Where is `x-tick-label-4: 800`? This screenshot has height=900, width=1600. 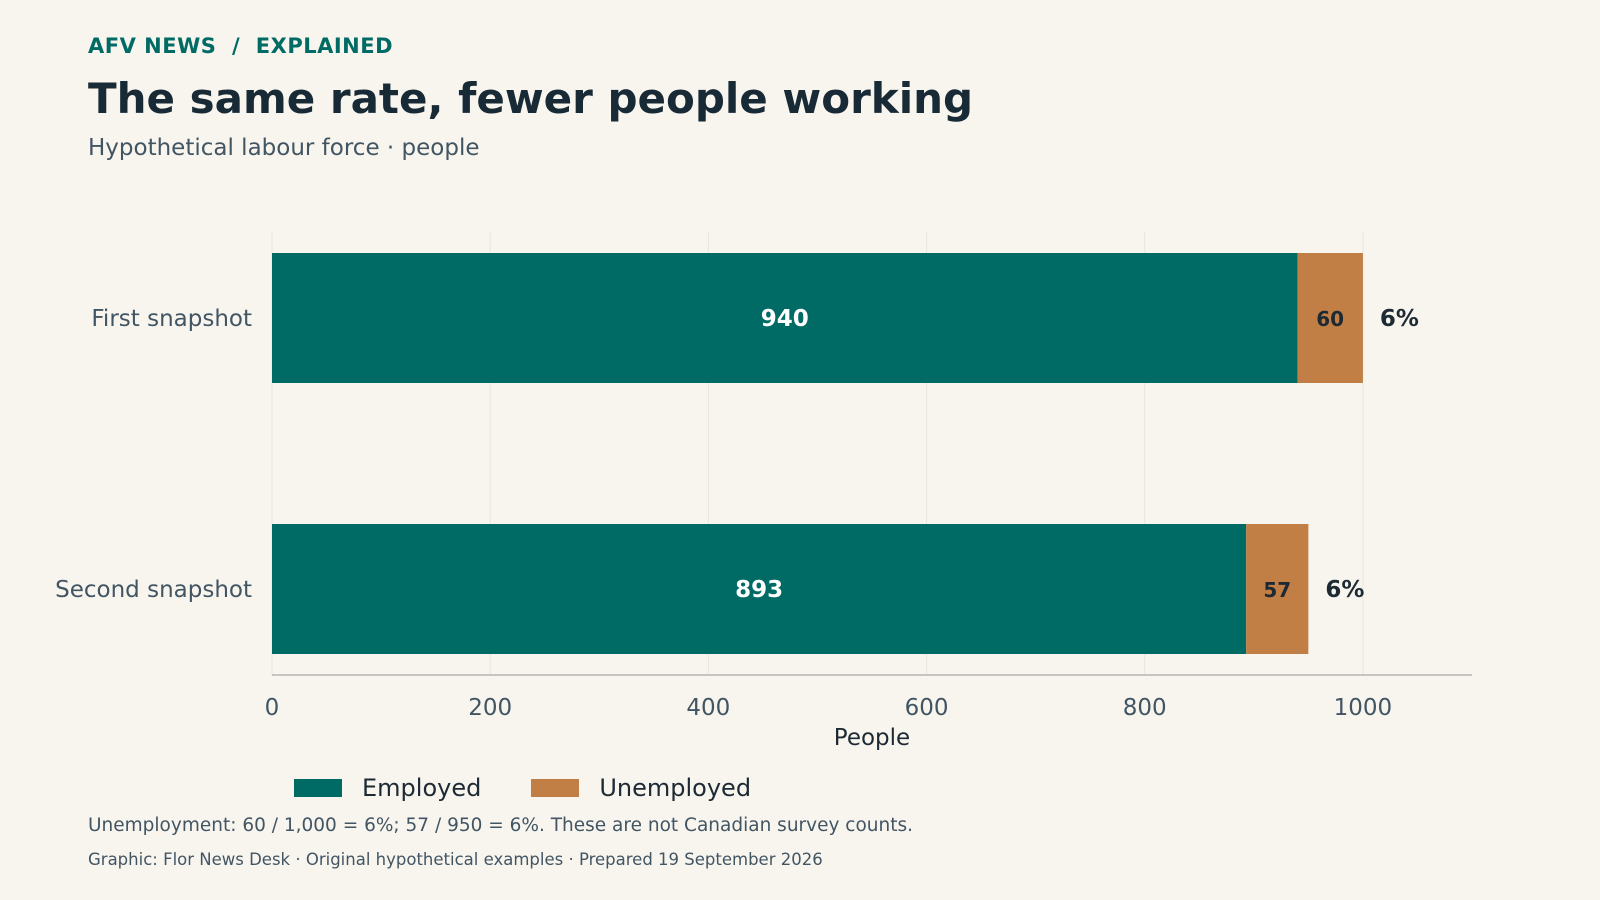
x-tick-label-4: 800 is located at coordinates (1145, 708).